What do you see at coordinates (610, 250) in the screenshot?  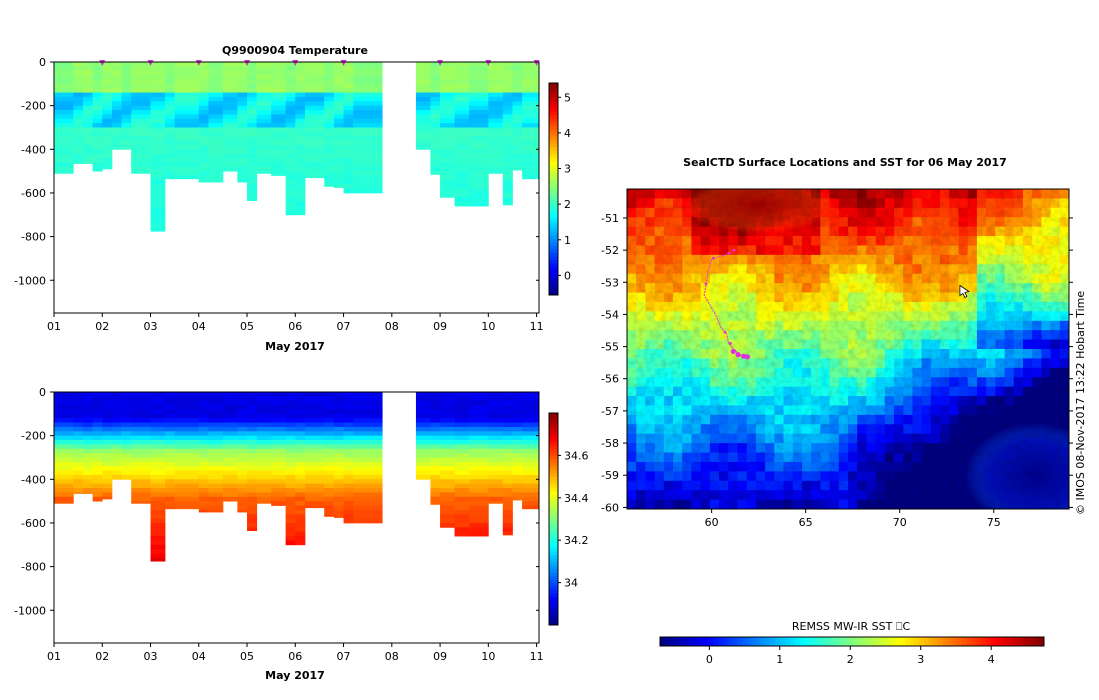 I see `map-y-tick-label: -52` at bounding box center [610, 250].